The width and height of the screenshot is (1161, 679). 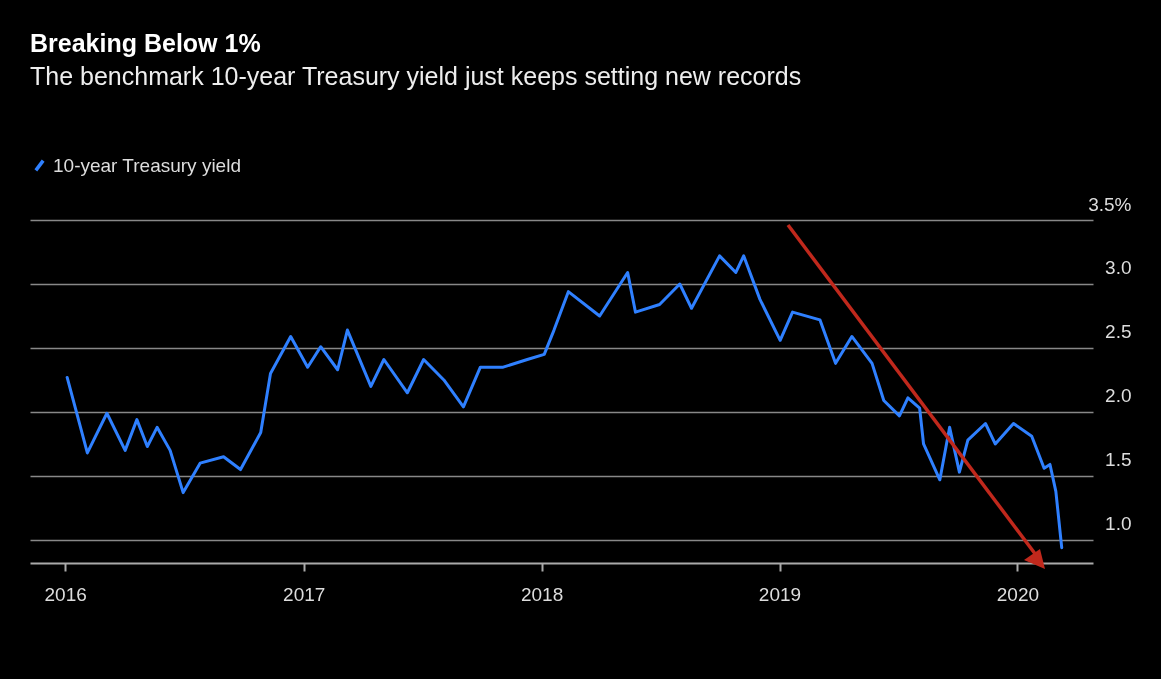 What do you see at coordinates (1118, 332) in the screenshot?
I see `y-tick-label: 2.5` at bounding box center [1118, 332].